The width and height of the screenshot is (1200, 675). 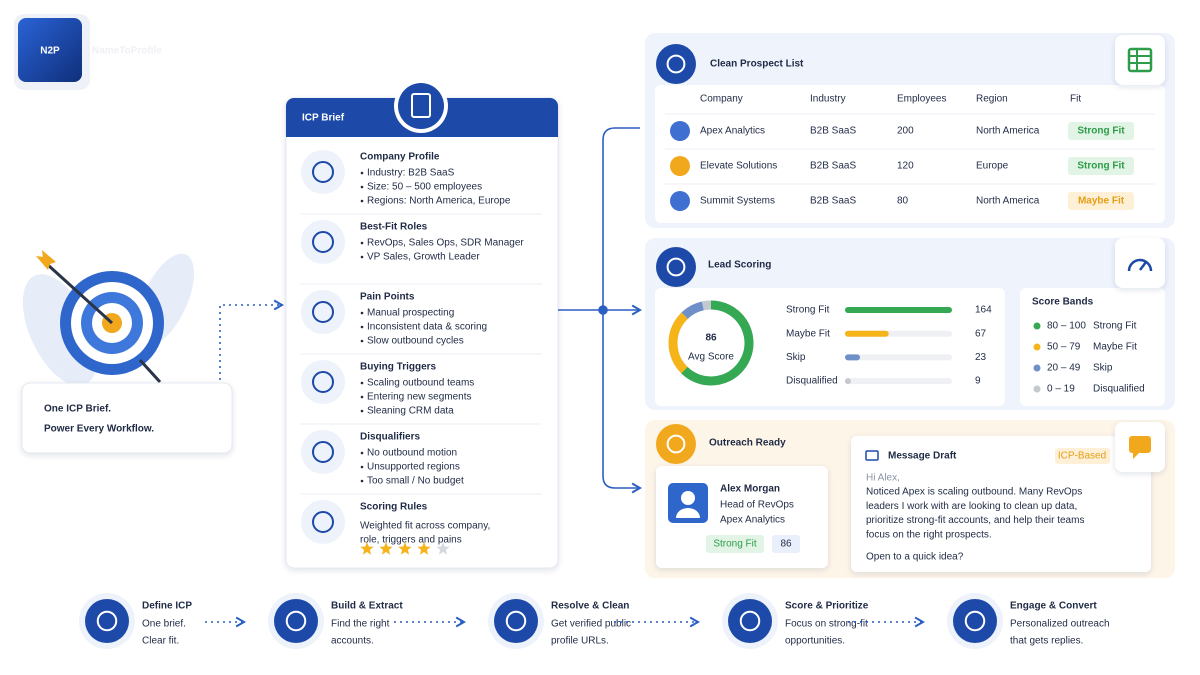 What do you see at coordinates (425, 526) in the screenshot?
I see `section-text: Weighted fit across company,` at bounding box center [425, 526].